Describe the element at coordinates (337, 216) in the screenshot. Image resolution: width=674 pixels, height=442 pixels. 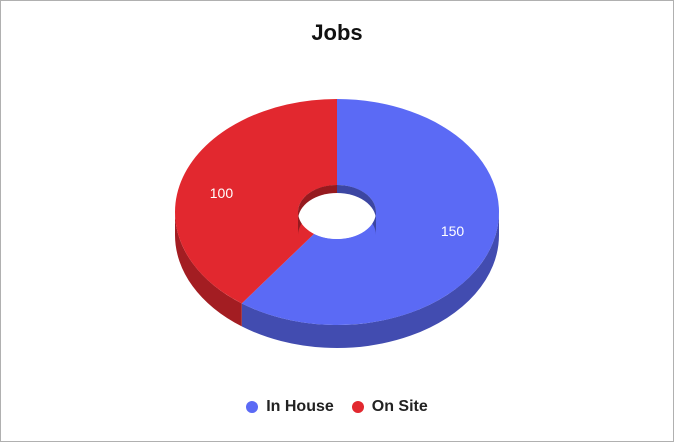
I see `donut-hole` at that location.